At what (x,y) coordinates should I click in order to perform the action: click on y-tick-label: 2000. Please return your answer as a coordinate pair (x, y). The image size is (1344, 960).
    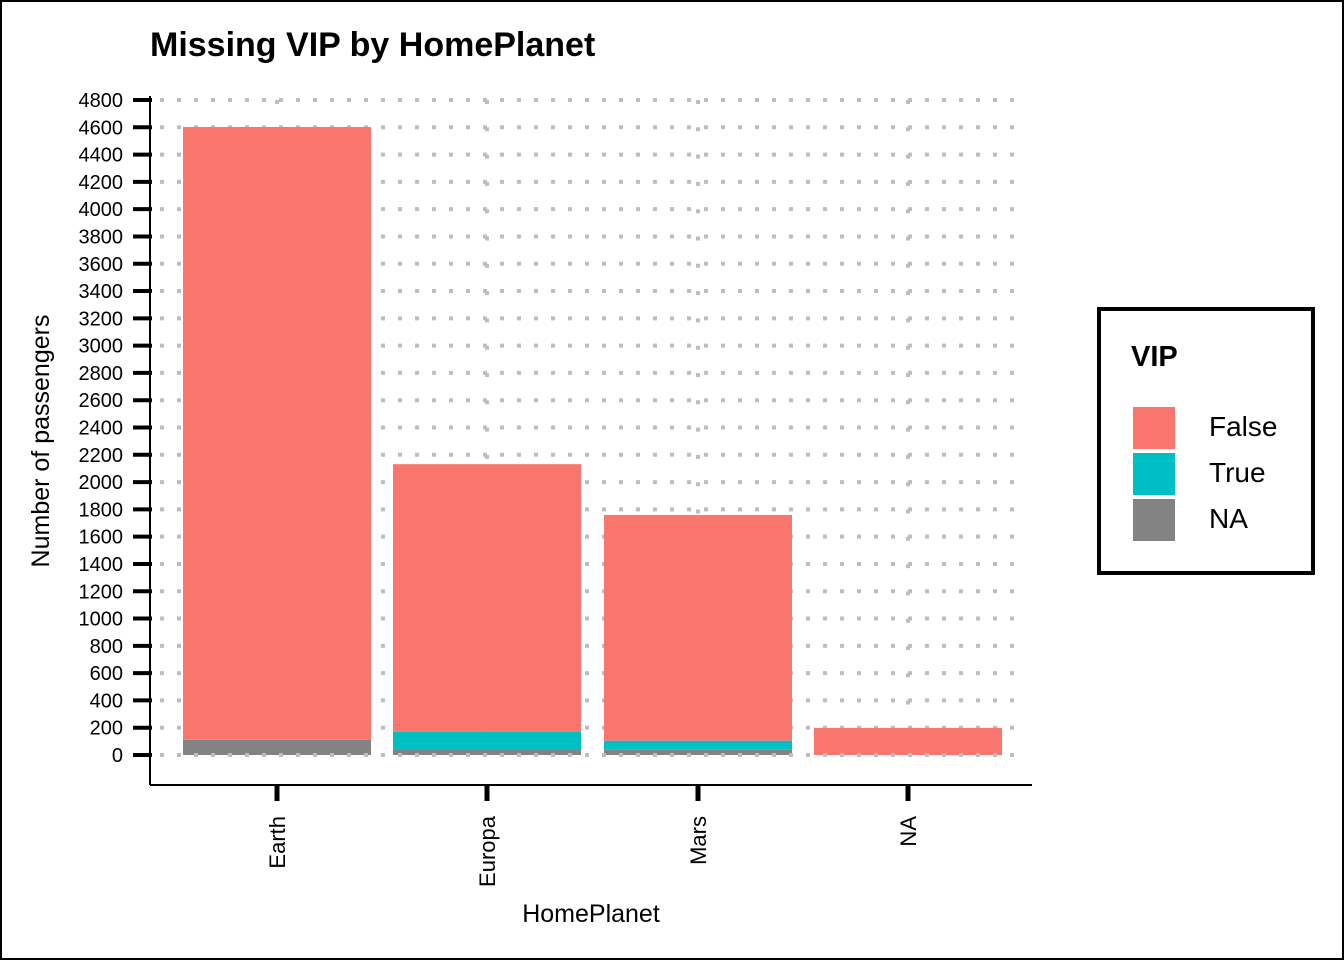
    Looking at the image, I should click on (101, 483).